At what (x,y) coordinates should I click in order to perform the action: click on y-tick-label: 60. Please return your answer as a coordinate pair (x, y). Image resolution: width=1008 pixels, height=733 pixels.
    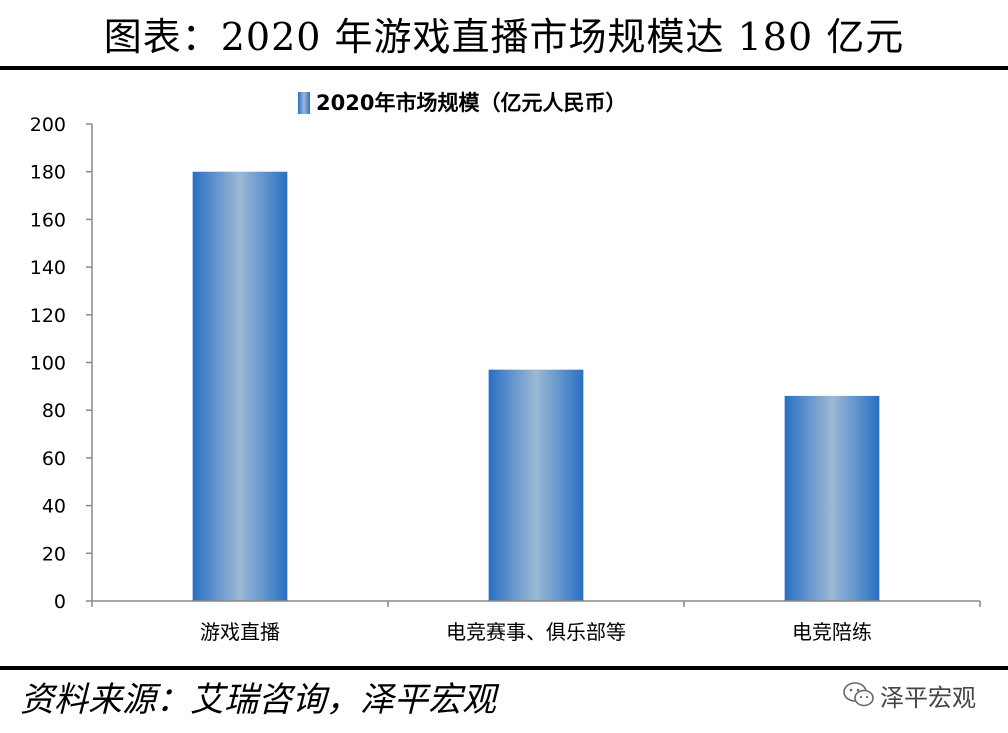
    Looking at the image, I should click on (54, 459).